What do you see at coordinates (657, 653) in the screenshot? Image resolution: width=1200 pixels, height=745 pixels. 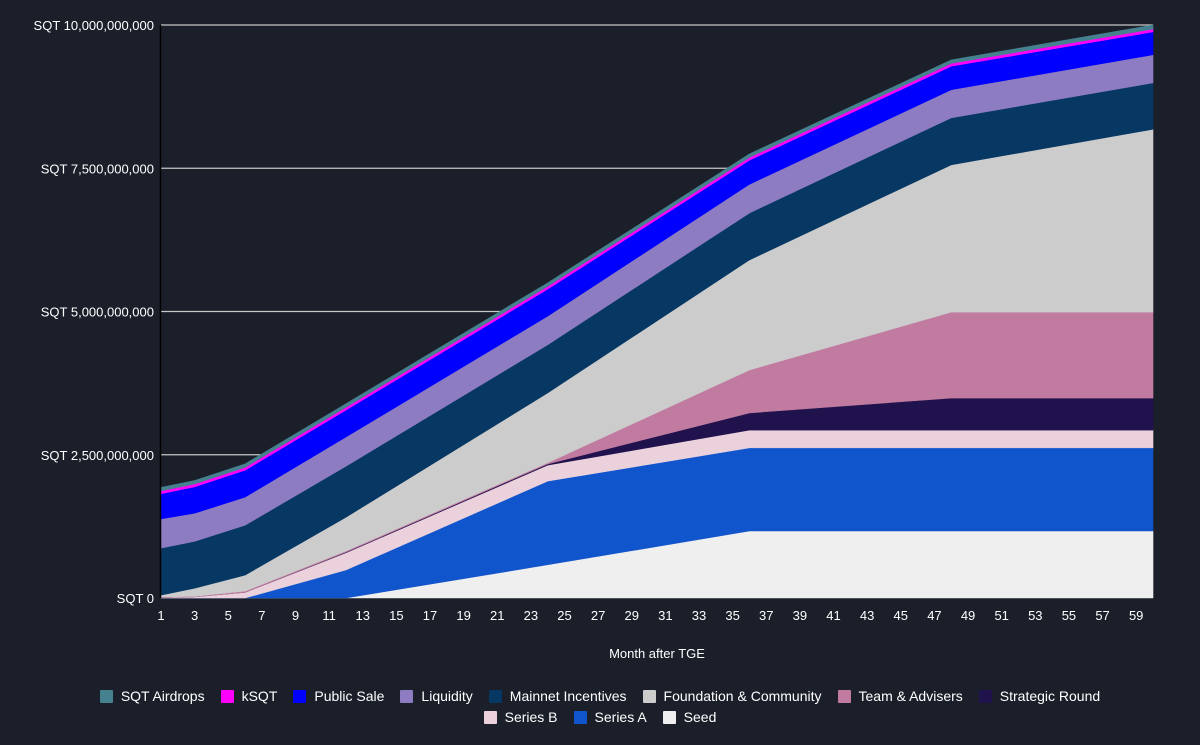 I see `x-axis-label: Month after TGE` at bounding box center [657, 653].